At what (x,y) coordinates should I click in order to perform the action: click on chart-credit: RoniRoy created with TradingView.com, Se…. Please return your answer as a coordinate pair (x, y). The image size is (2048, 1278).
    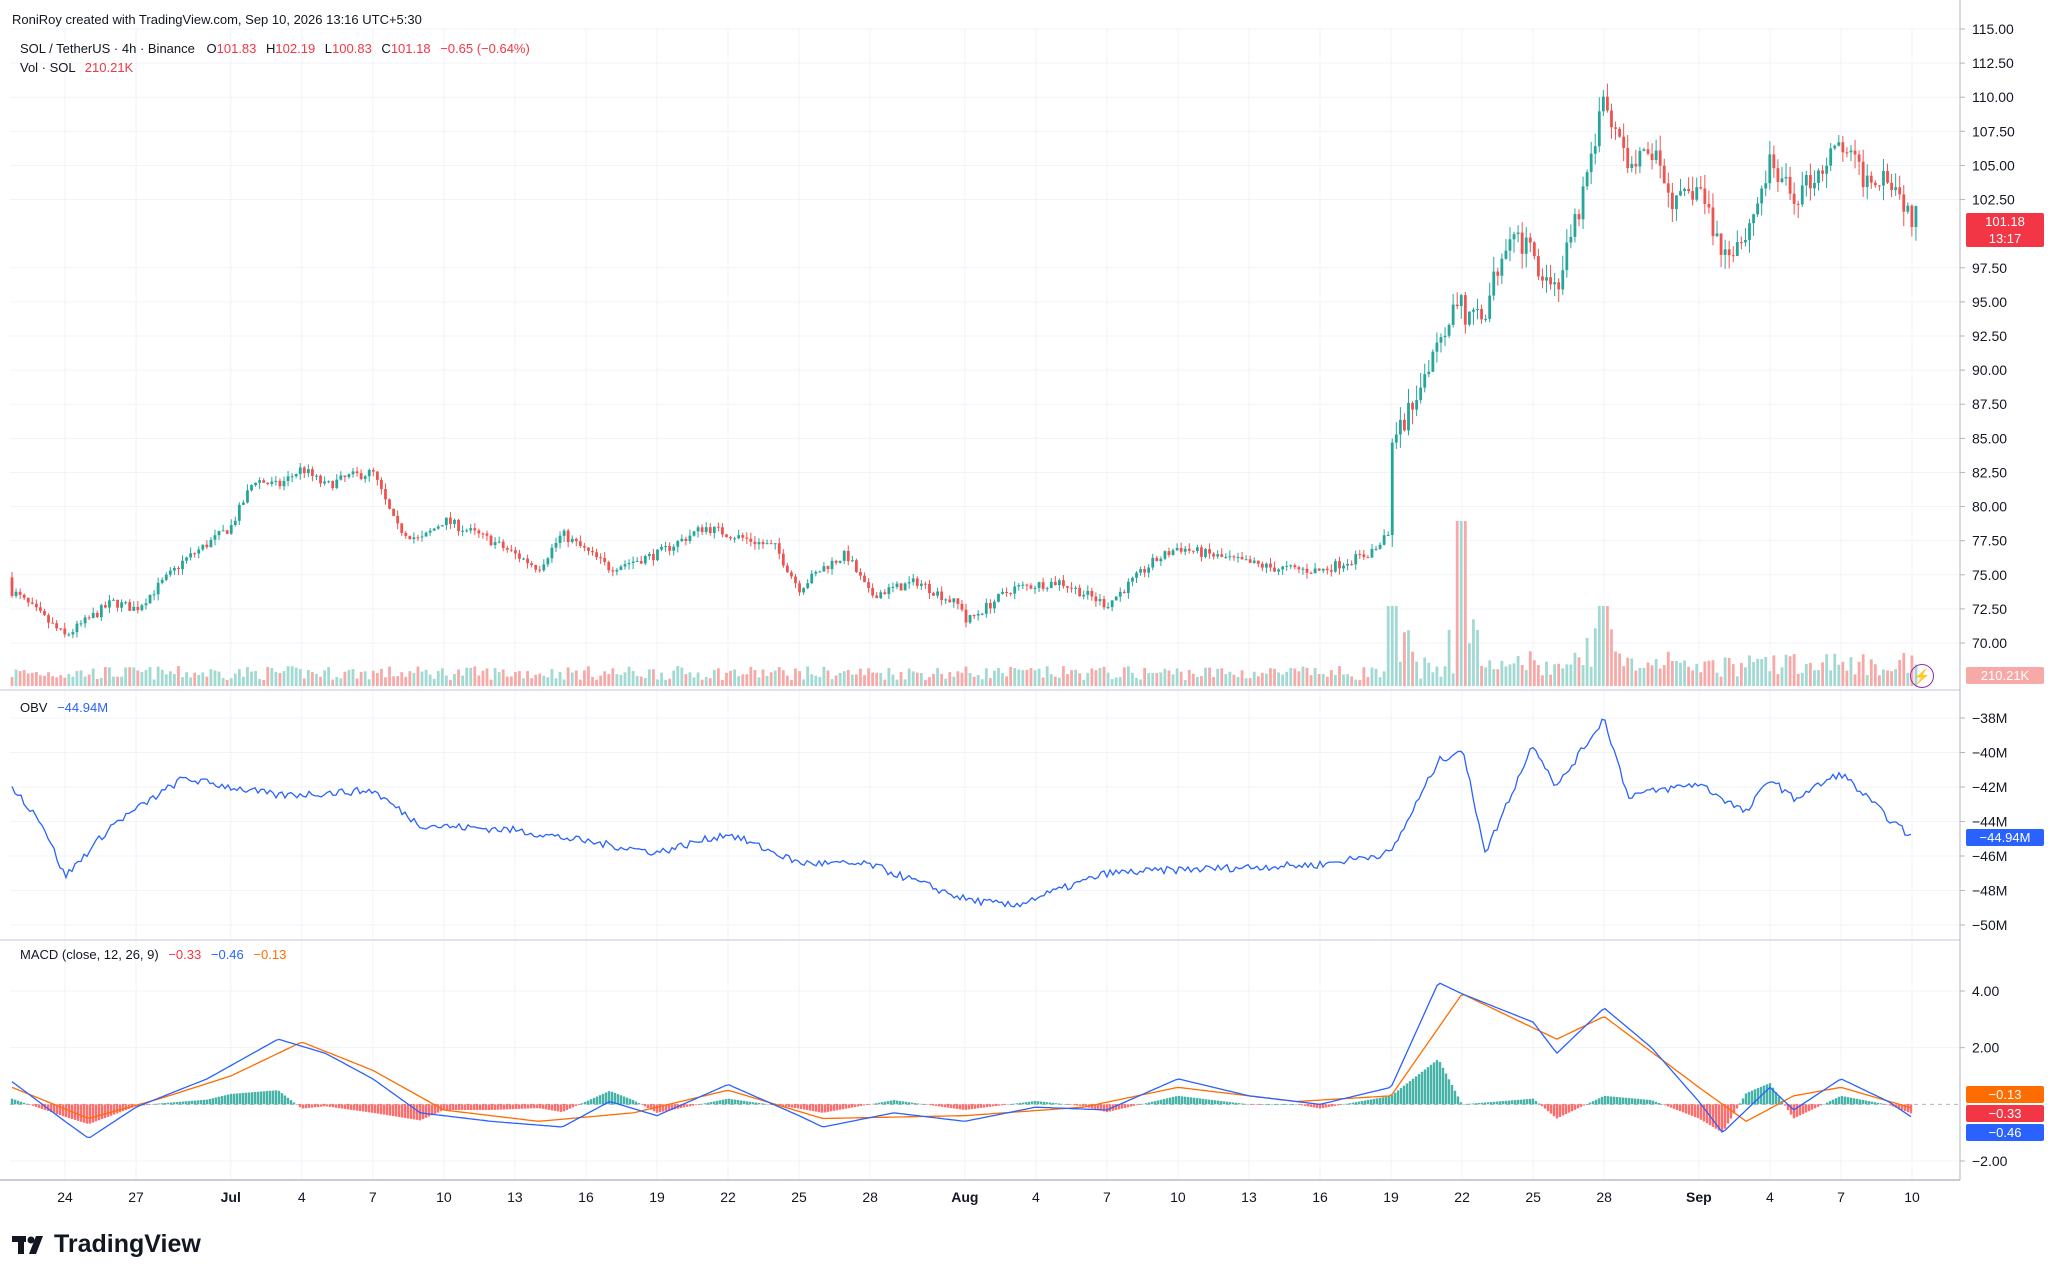
    Looking at the image, I should click on (217, 19).